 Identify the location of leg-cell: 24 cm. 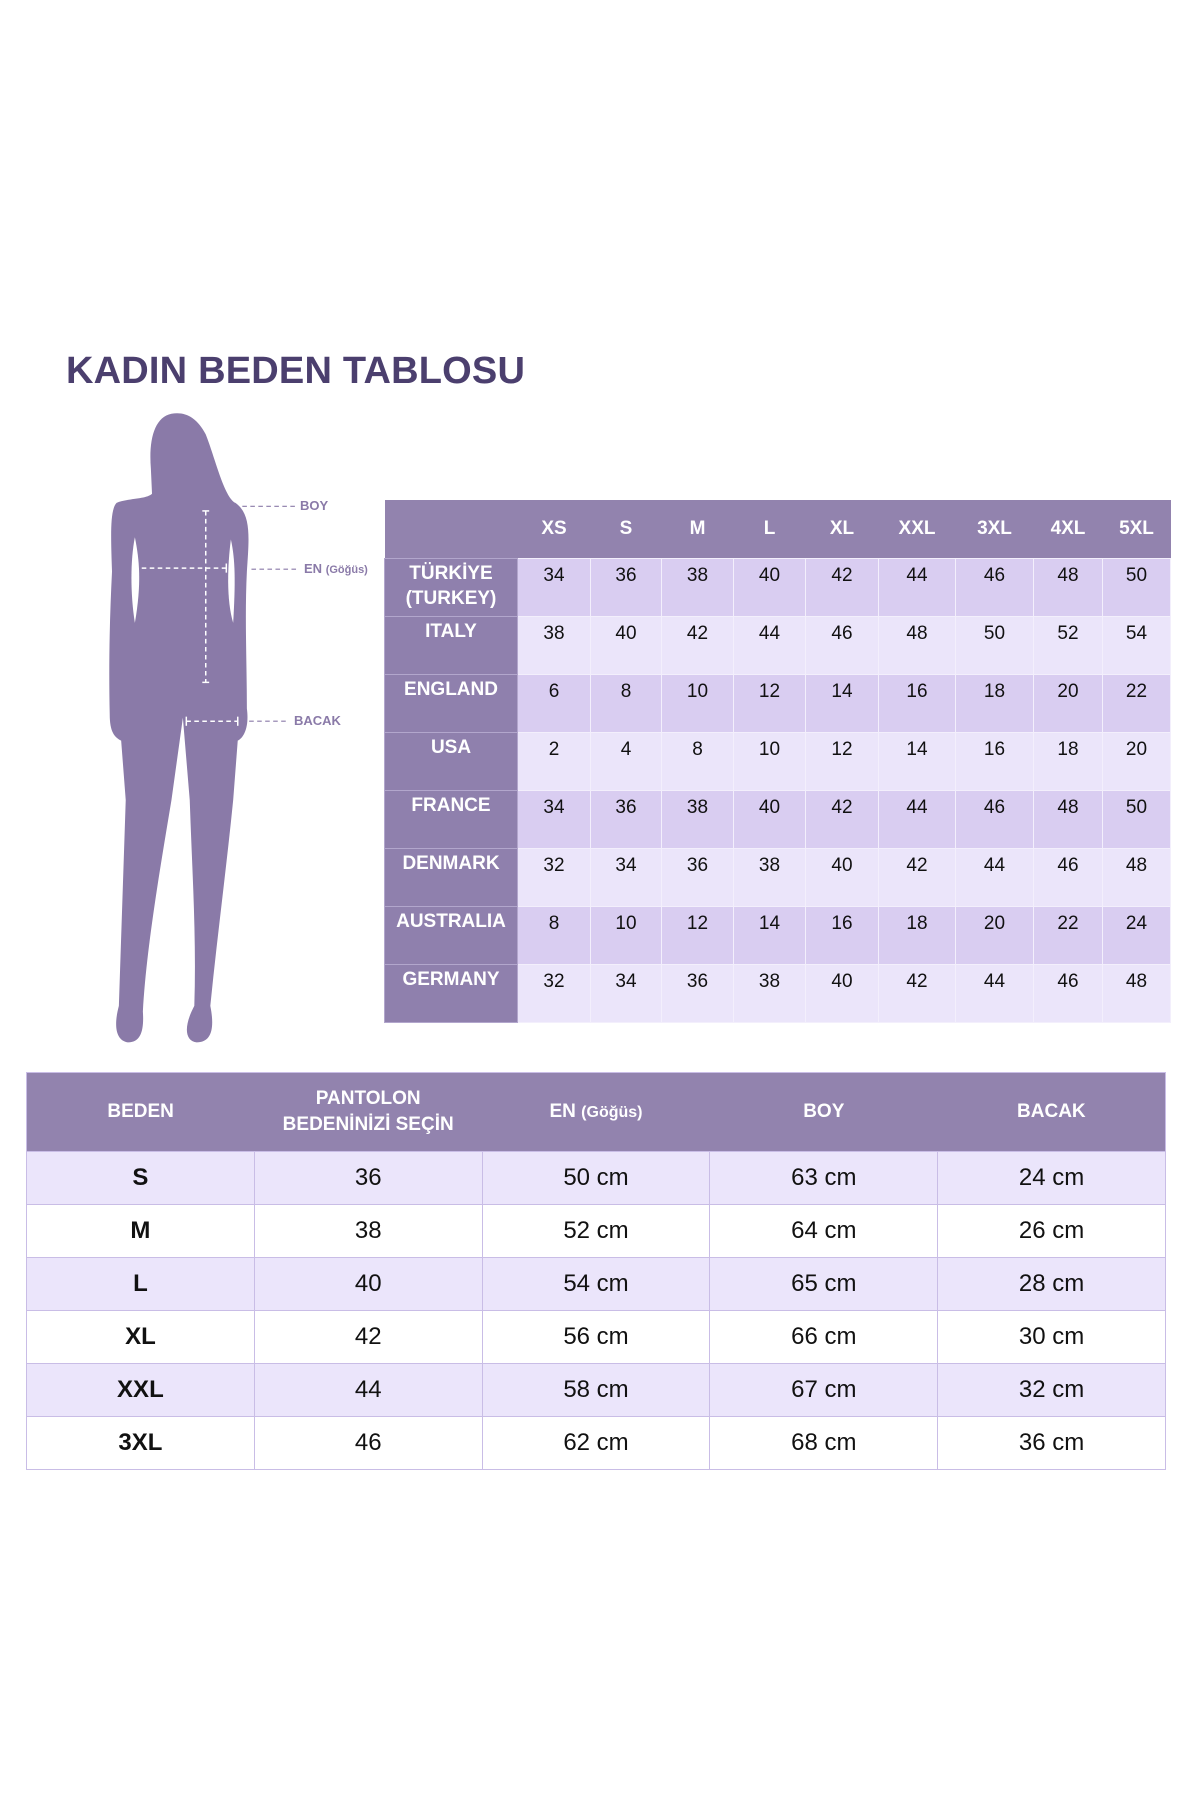
(1051, 1178).